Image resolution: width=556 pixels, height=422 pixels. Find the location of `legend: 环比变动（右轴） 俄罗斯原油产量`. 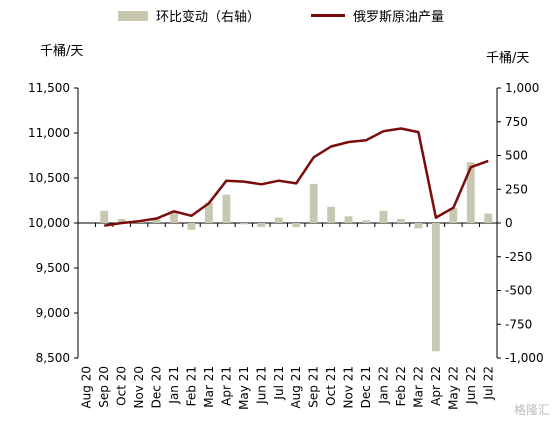

legend: 环比变动（右轴） 俄罗斯原油产量 is located at coordinates (278, 17).